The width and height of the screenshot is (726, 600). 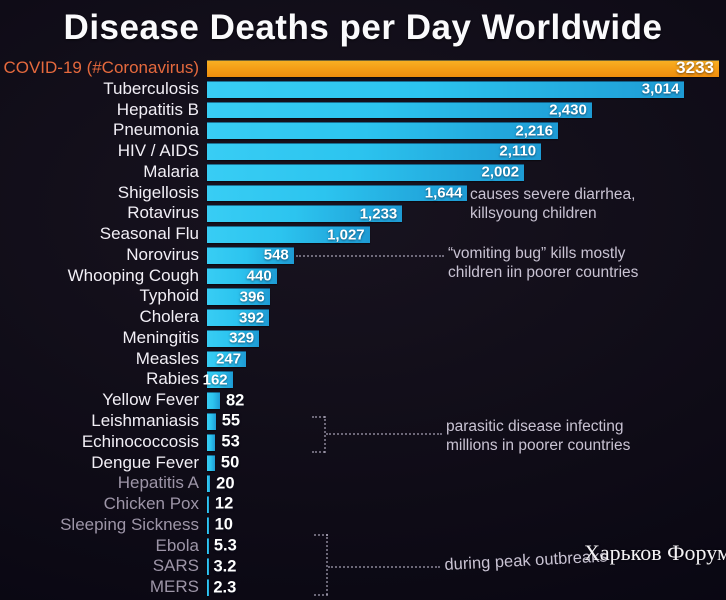 What do you see at coordinates (461, 379) in the screenshot?
I see `bar-track: 162` at bounding box center [461, 379].